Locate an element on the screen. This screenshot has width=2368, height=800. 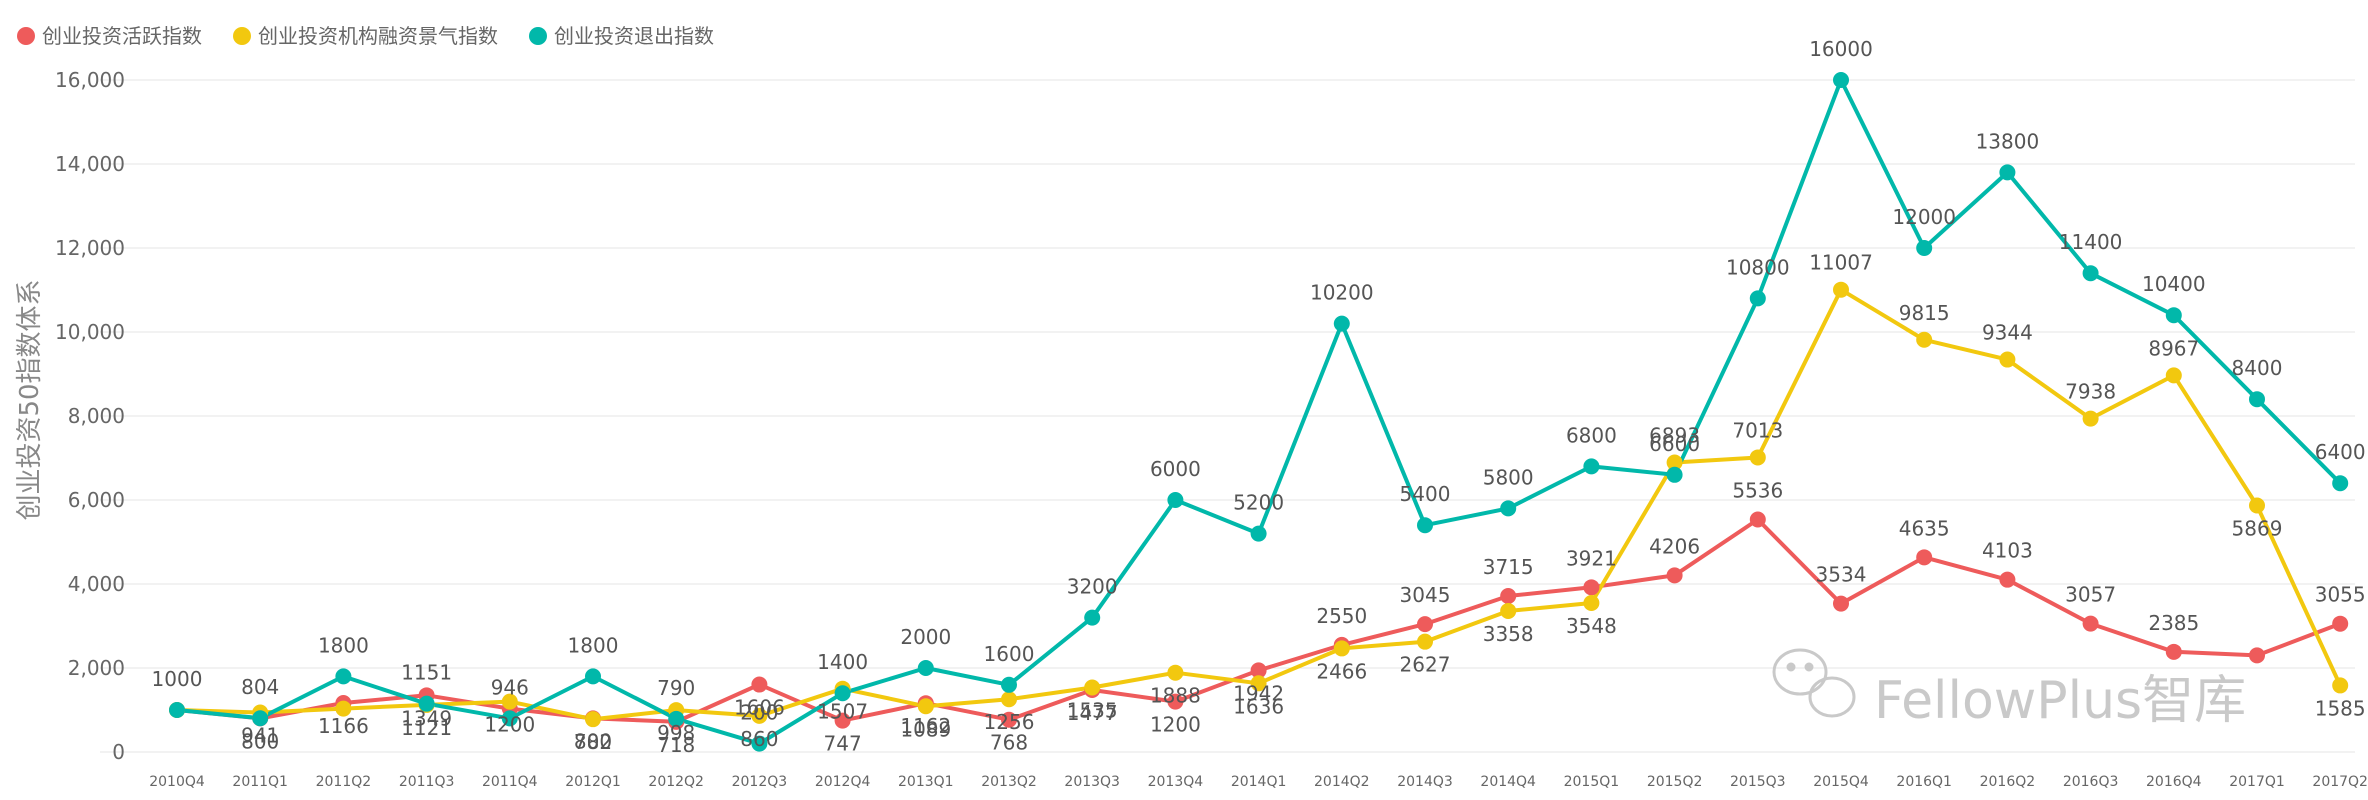
data-label: 3200 is located at coordinates (1092, 587).